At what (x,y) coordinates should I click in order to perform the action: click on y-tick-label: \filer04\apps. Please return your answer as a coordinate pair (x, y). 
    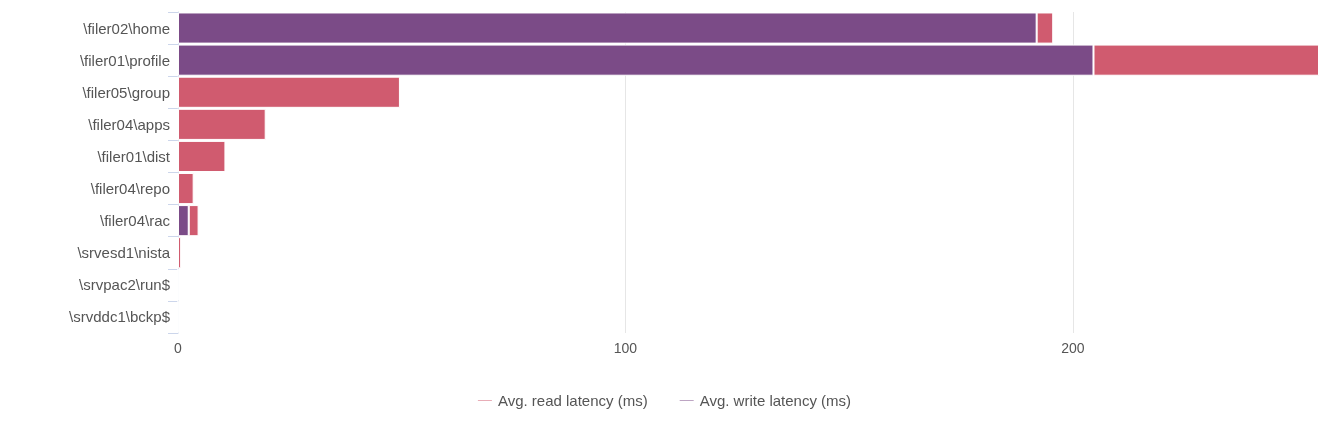
    Looking at the image, I should click on (129, 124).